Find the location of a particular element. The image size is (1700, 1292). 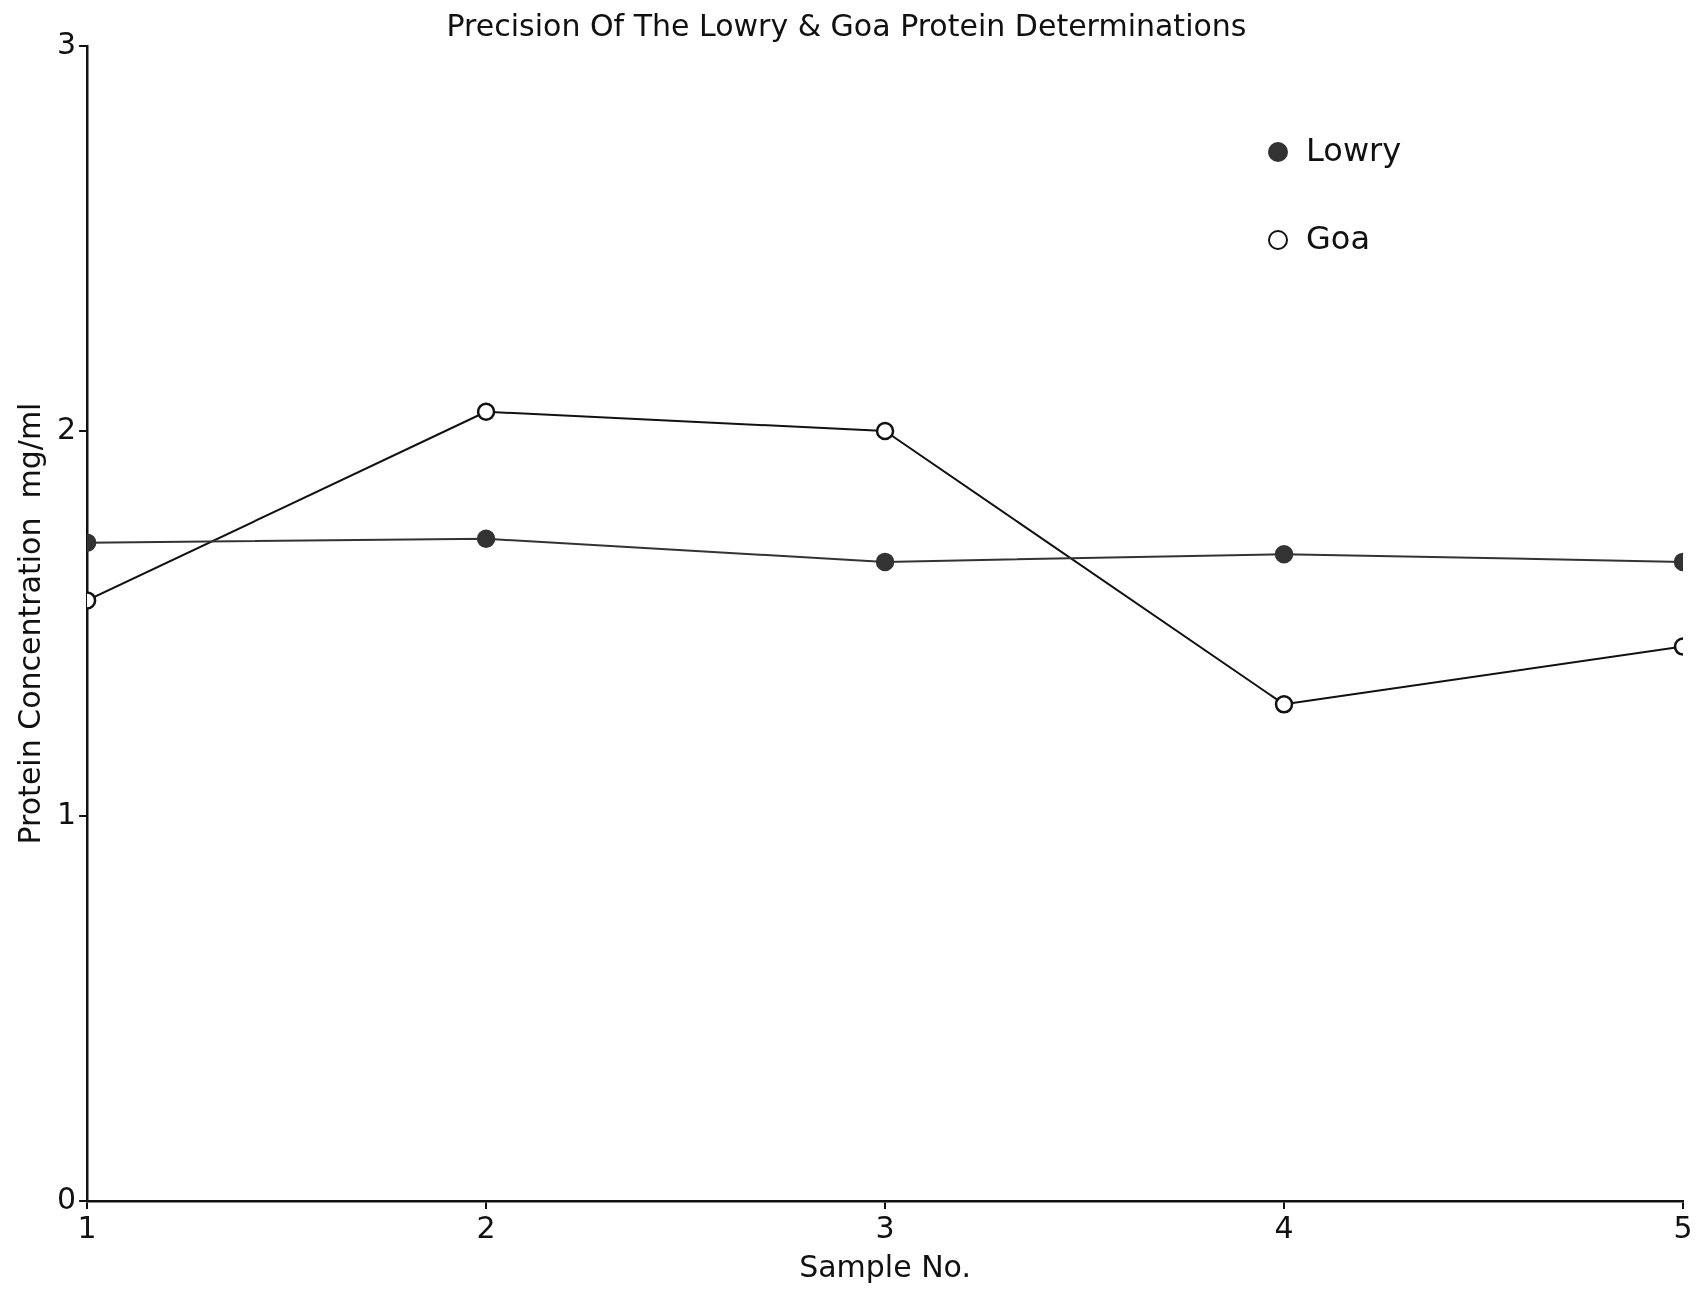

x-tick-label: 4 is located at coordinates (1284, 1227).